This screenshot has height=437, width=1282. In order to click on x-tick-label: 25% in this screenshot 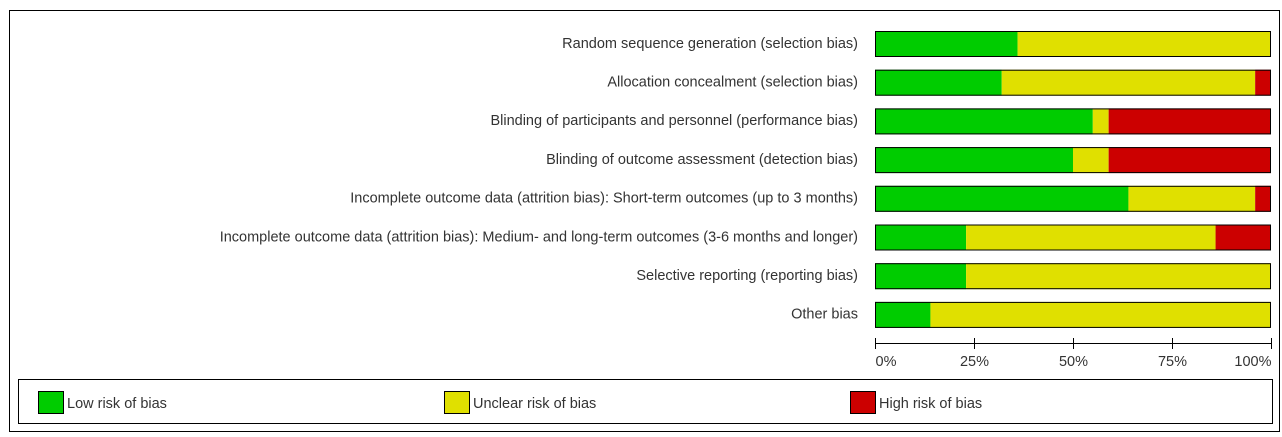, I will do `click(974, 362)`.